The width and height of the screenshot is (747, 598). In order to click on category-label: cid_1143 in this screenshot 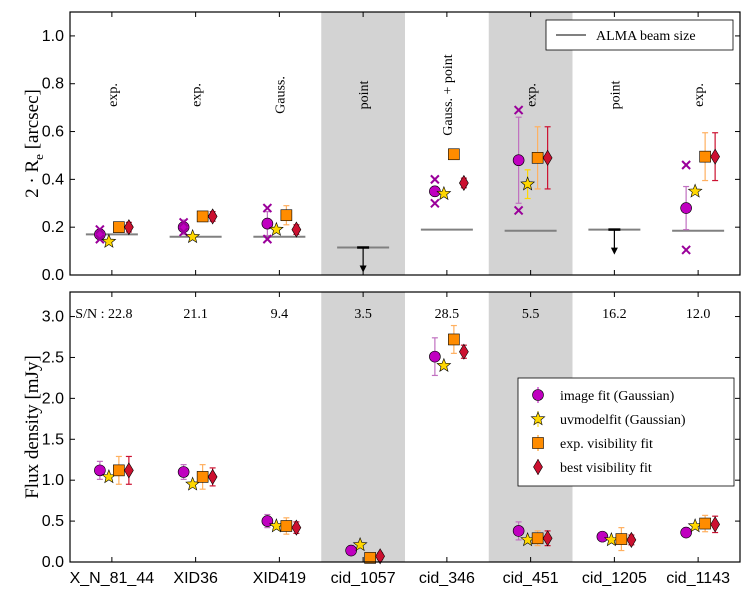, I will do `click(698, 578)`.